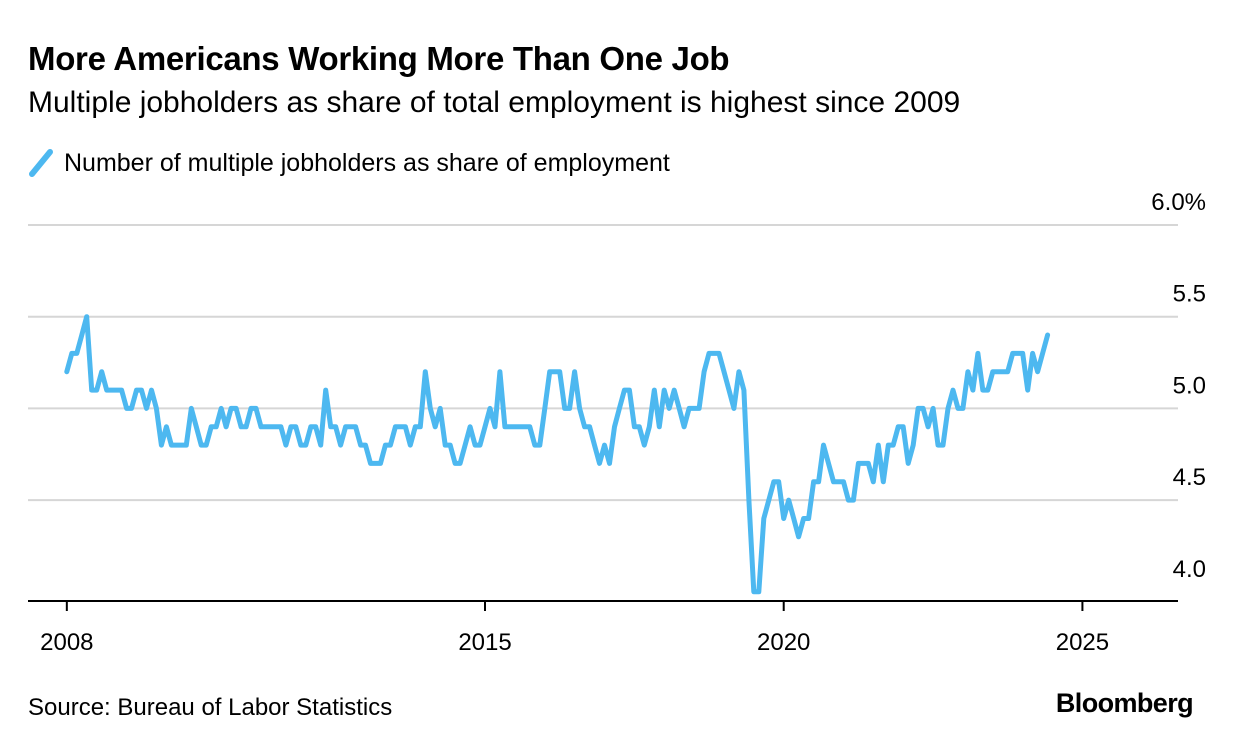 The width and height of the screenshot is (1233, 750). What do you see at coordinates (603, 628) in the screenshot?
I see `x-axis: 2008 2015 2020 2025` at bounding box center [603, 628].